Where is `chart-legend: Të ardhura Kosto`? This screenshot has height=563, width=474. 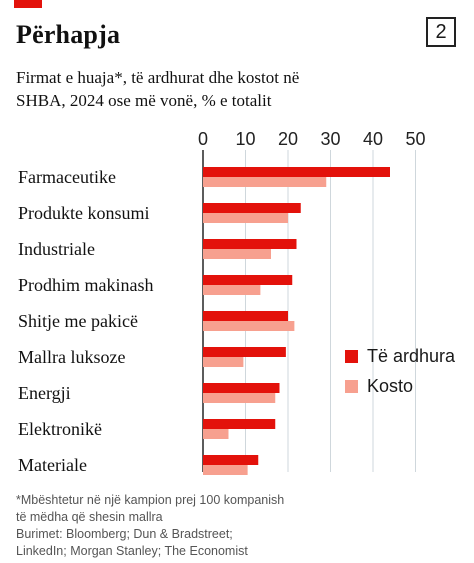 chart-legend: Të ardhura Kosto is located at coordinates (400, 371).